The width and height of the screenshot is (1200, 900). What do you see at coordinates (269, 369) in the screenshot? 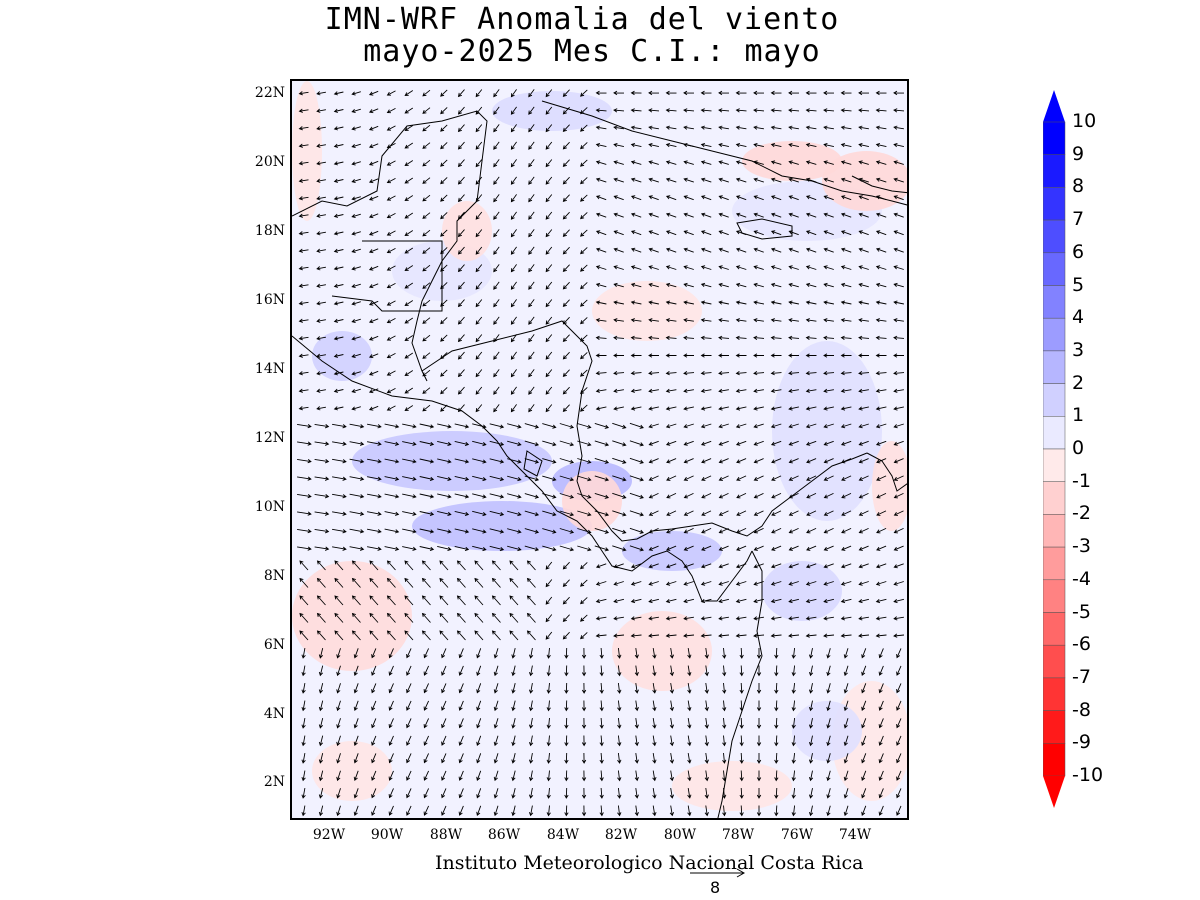
I see `lat-label: 14N` at bounding box center [269, 369].